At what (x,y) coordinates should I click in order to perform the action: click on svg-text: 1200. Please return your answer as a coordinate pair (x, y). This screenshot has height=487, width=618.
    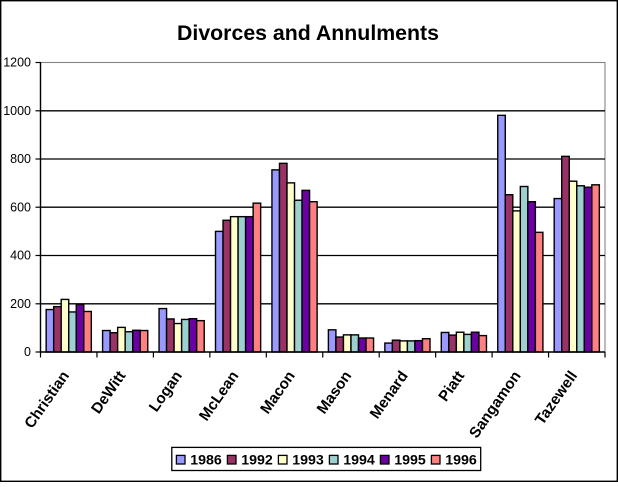
    Looking at the image, I should click on (17, 63).